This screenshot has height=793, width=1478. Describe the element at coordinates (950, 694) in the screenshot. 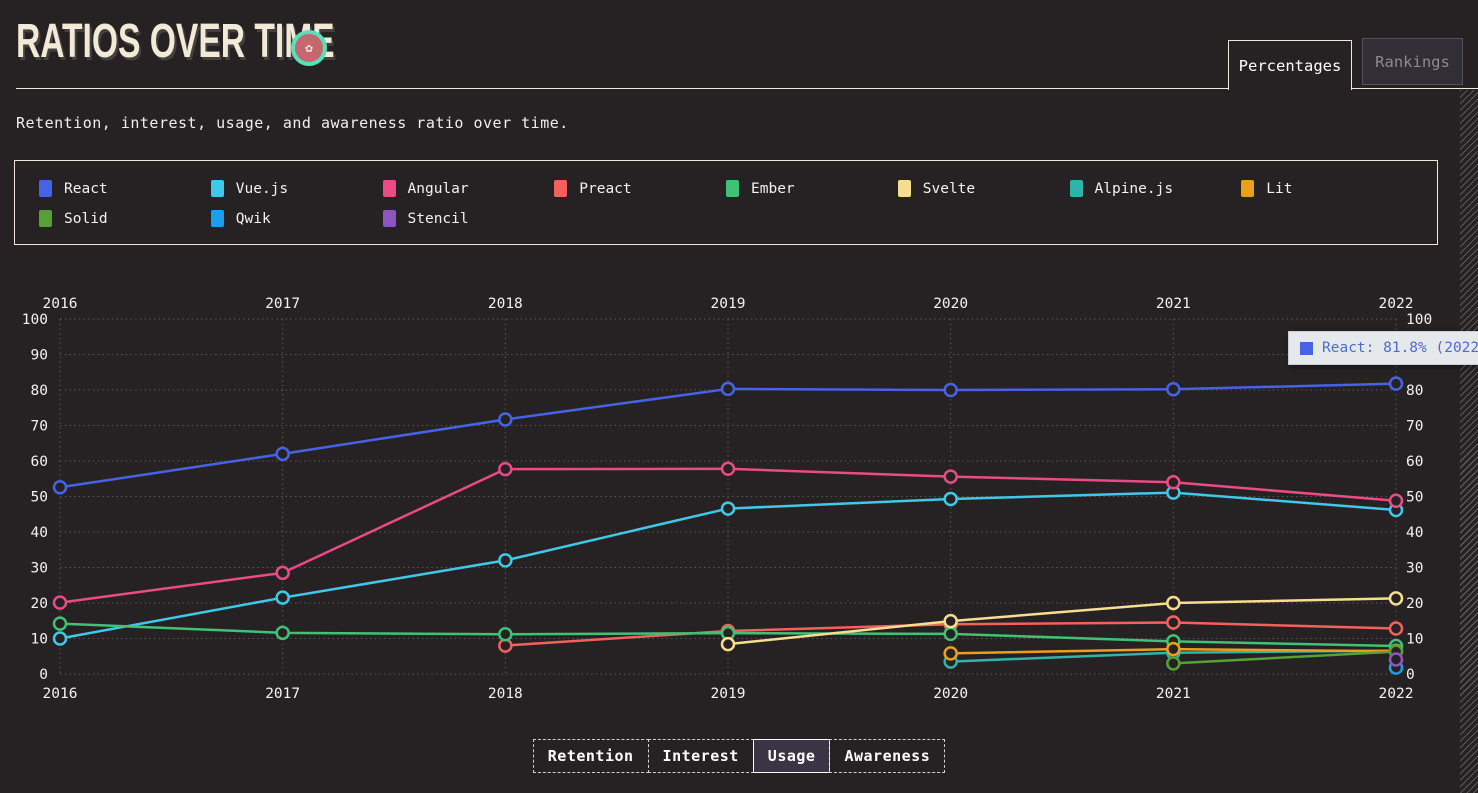

I see `x-tick-bottom: 2020` at that location.